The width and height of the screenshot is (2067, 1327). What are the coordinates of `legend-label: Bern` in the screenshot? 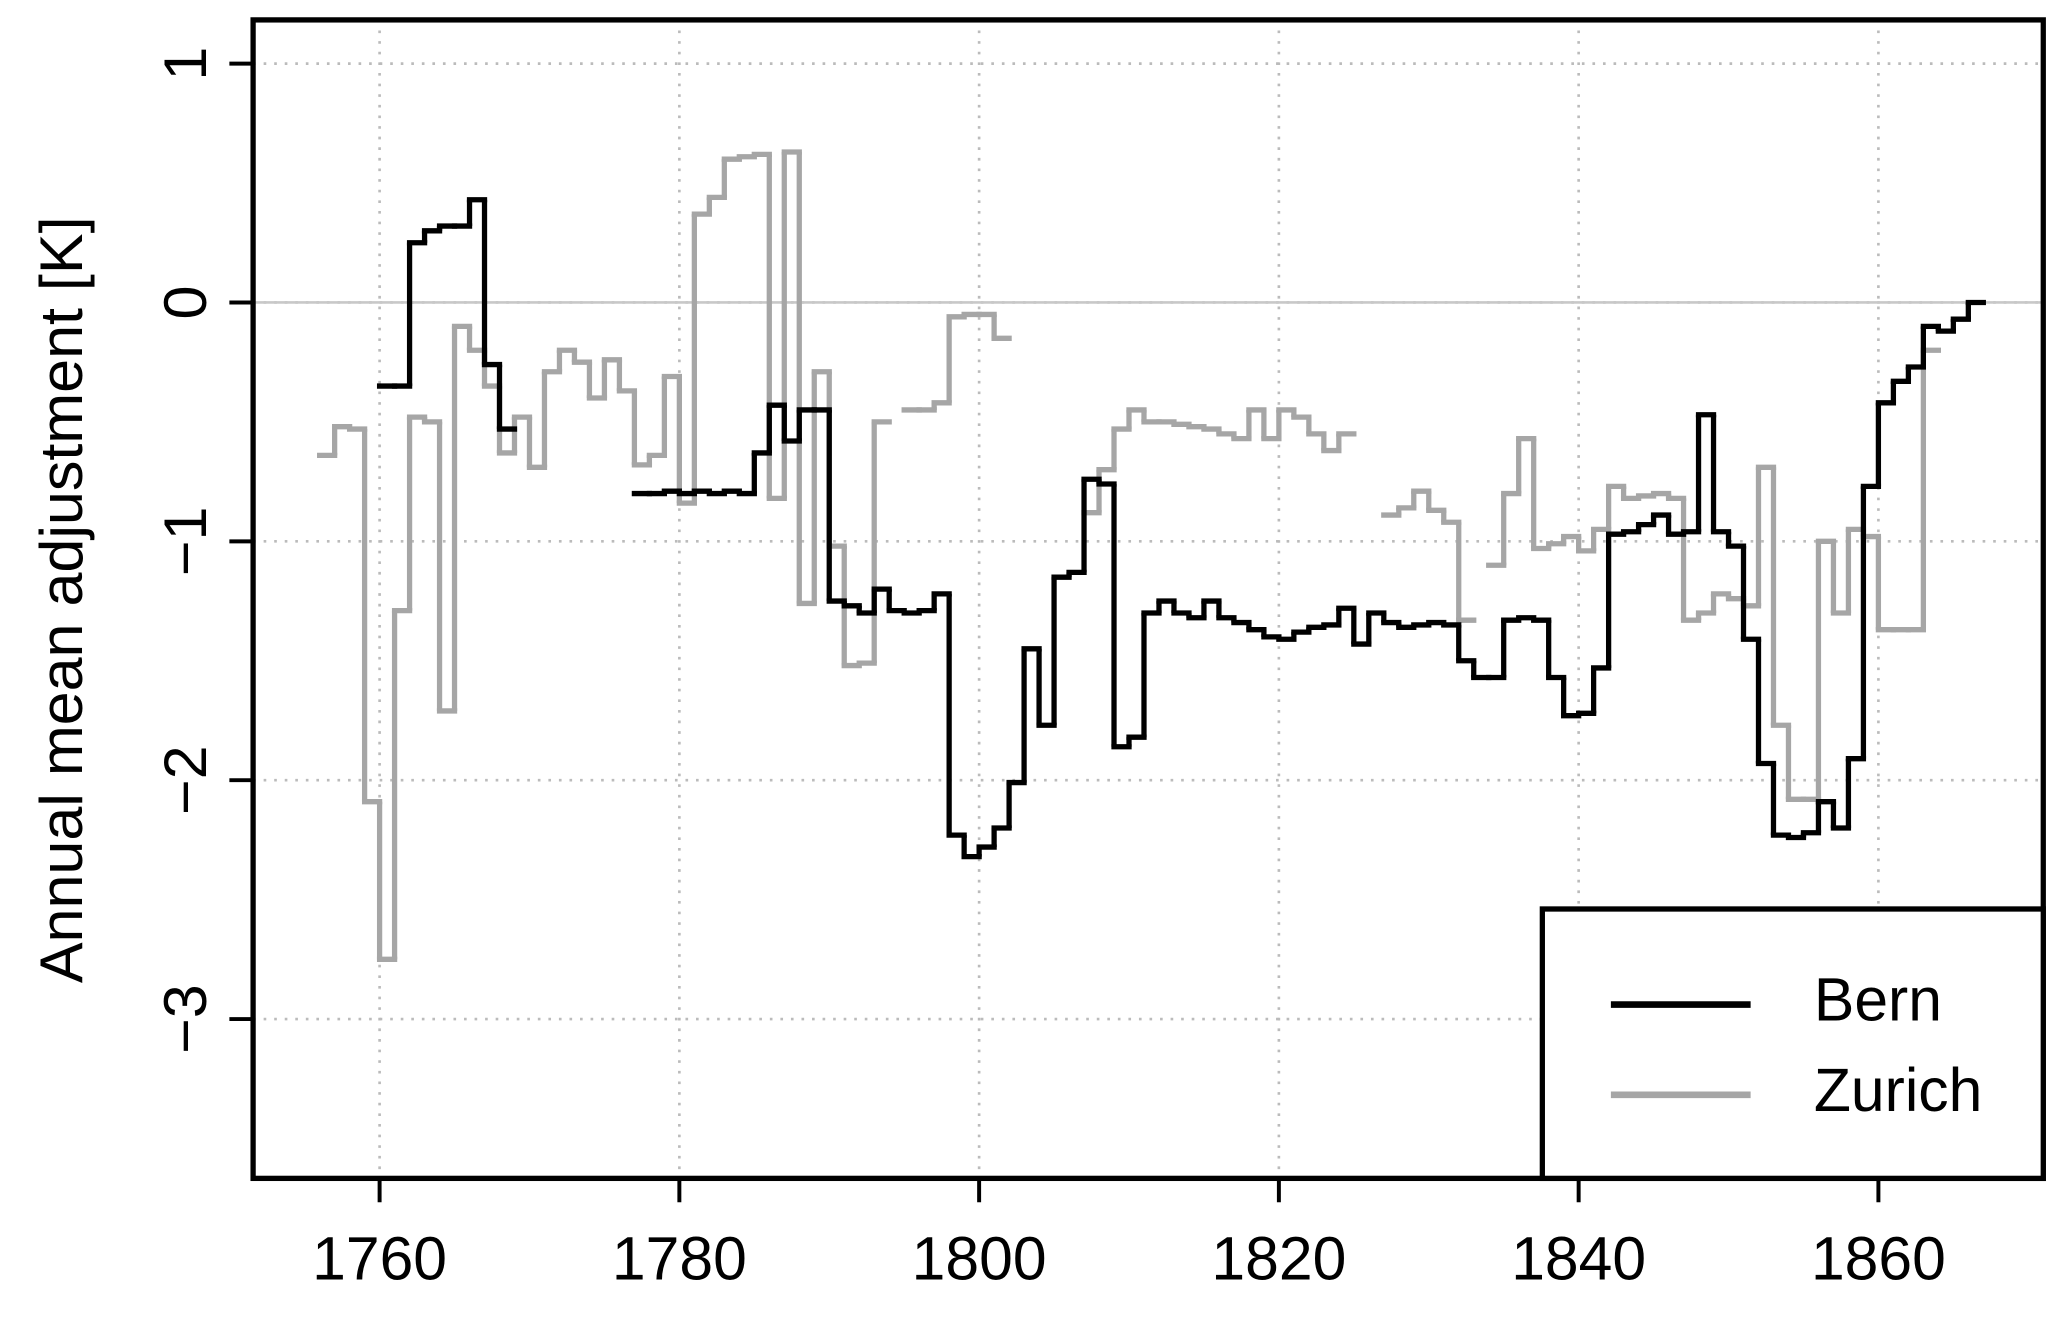 It's located at (1878, 999).